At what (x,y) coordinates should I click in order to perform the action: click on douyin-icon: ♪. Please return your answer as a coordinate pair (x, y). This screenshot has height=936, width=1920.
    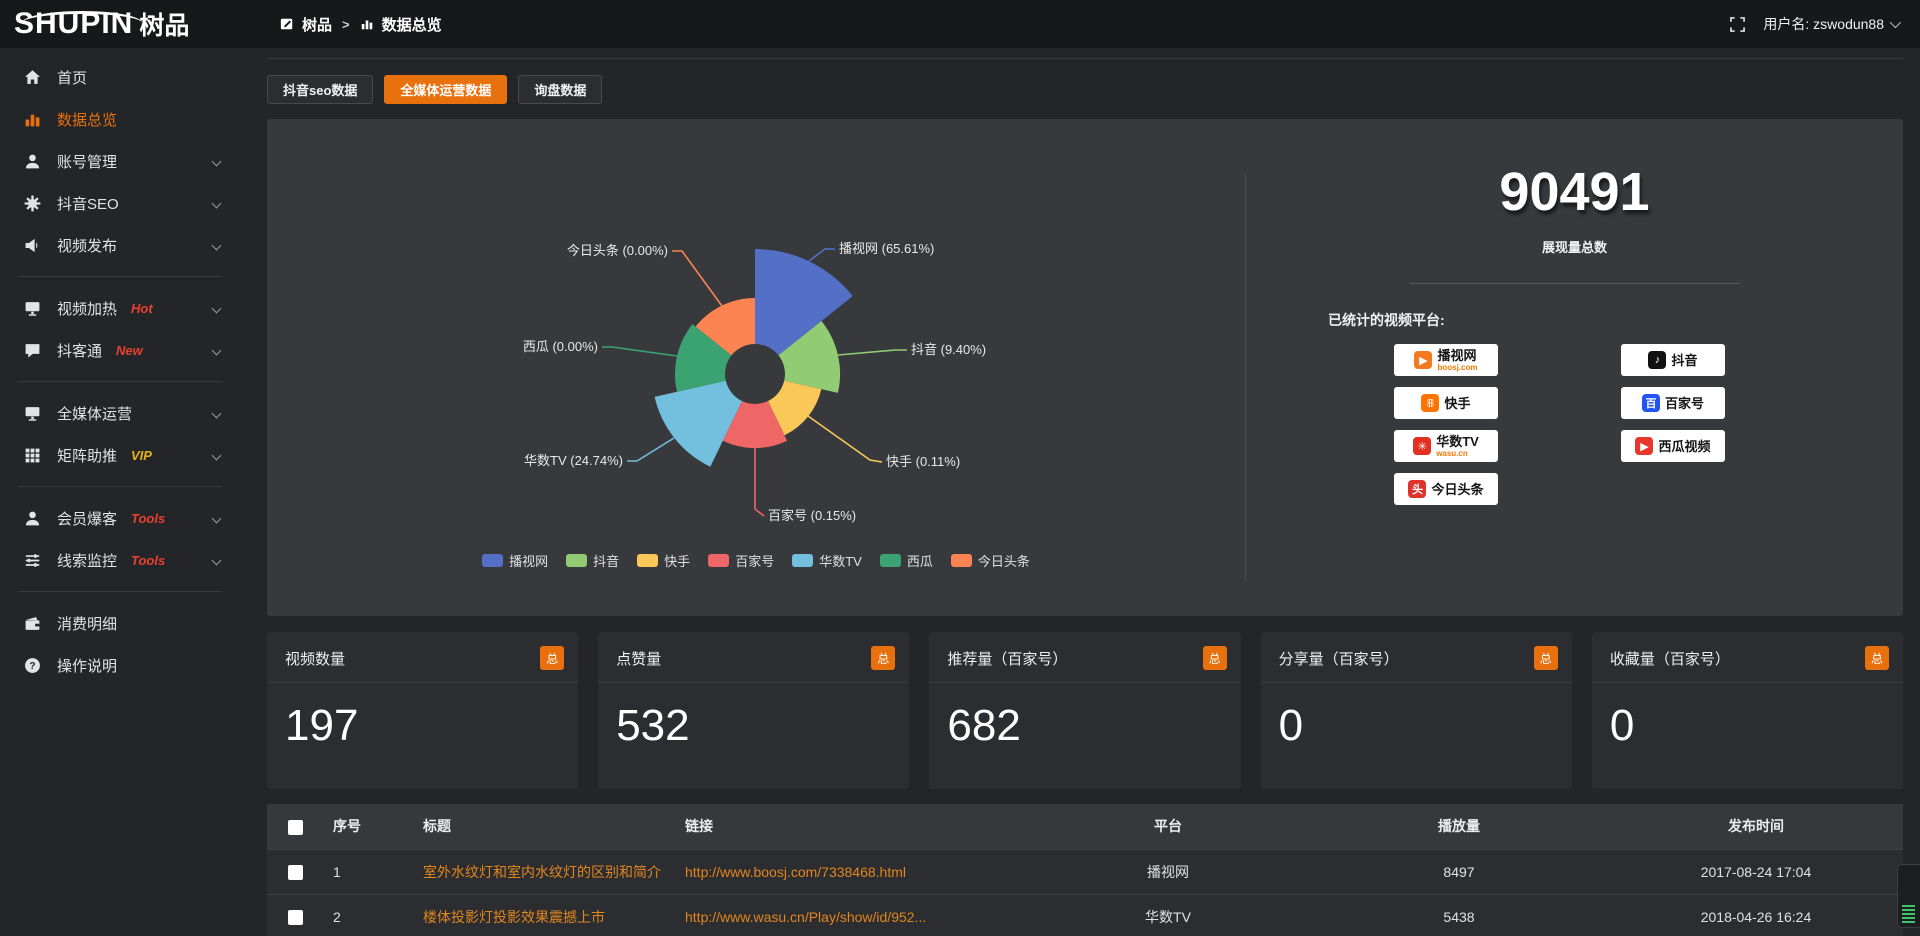
    Looking at the image, I should click on (1657, 360).